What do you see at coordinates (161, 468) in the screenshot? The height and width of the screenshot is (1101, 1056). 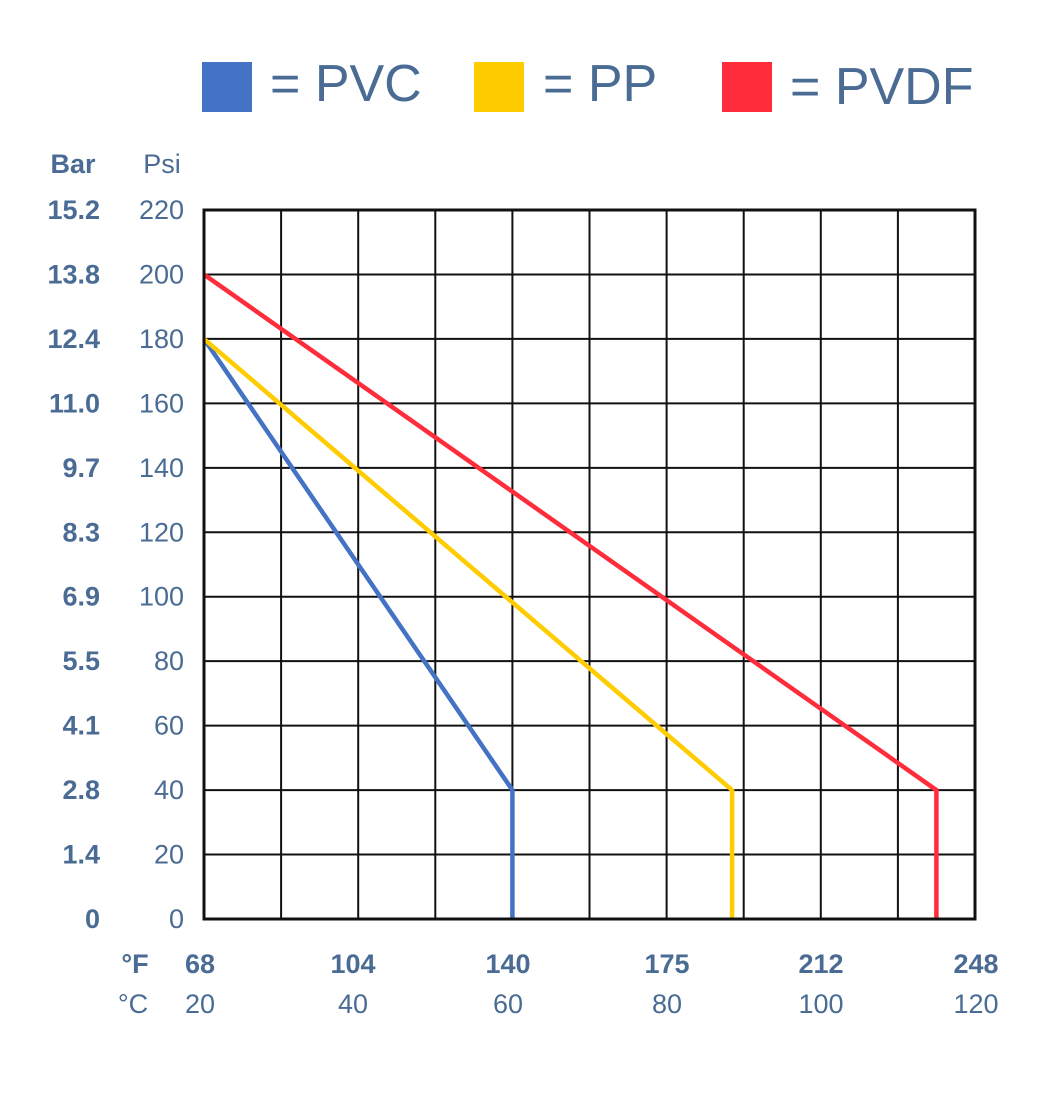 I see `y-tick-label-psi: 140` at bounding box center [161, 468].